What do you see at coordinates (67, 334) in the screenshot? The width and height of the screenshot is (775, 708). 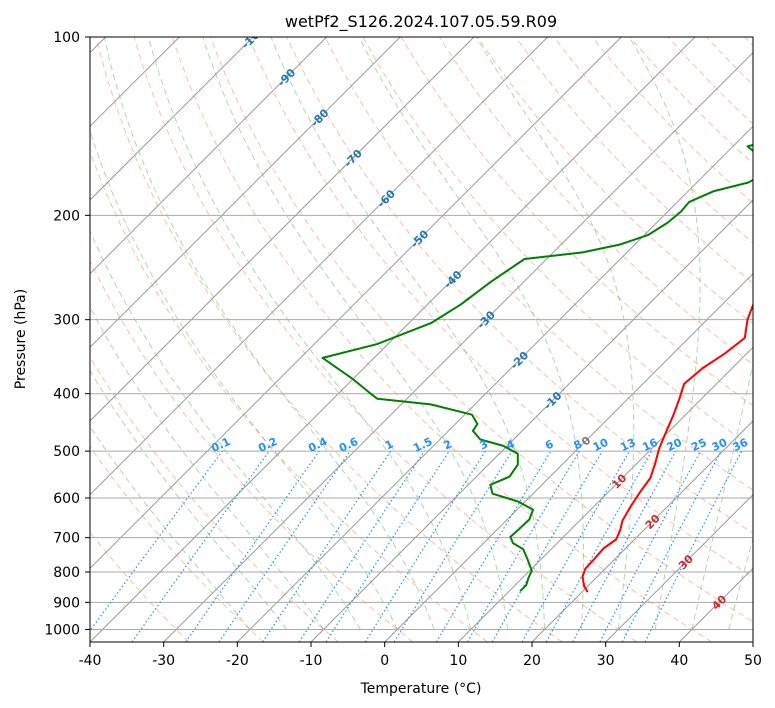 I see `y-axis-ticks: 100 200 300 400 500 600 700 800 900 1000` at bounding box center [67, 334].